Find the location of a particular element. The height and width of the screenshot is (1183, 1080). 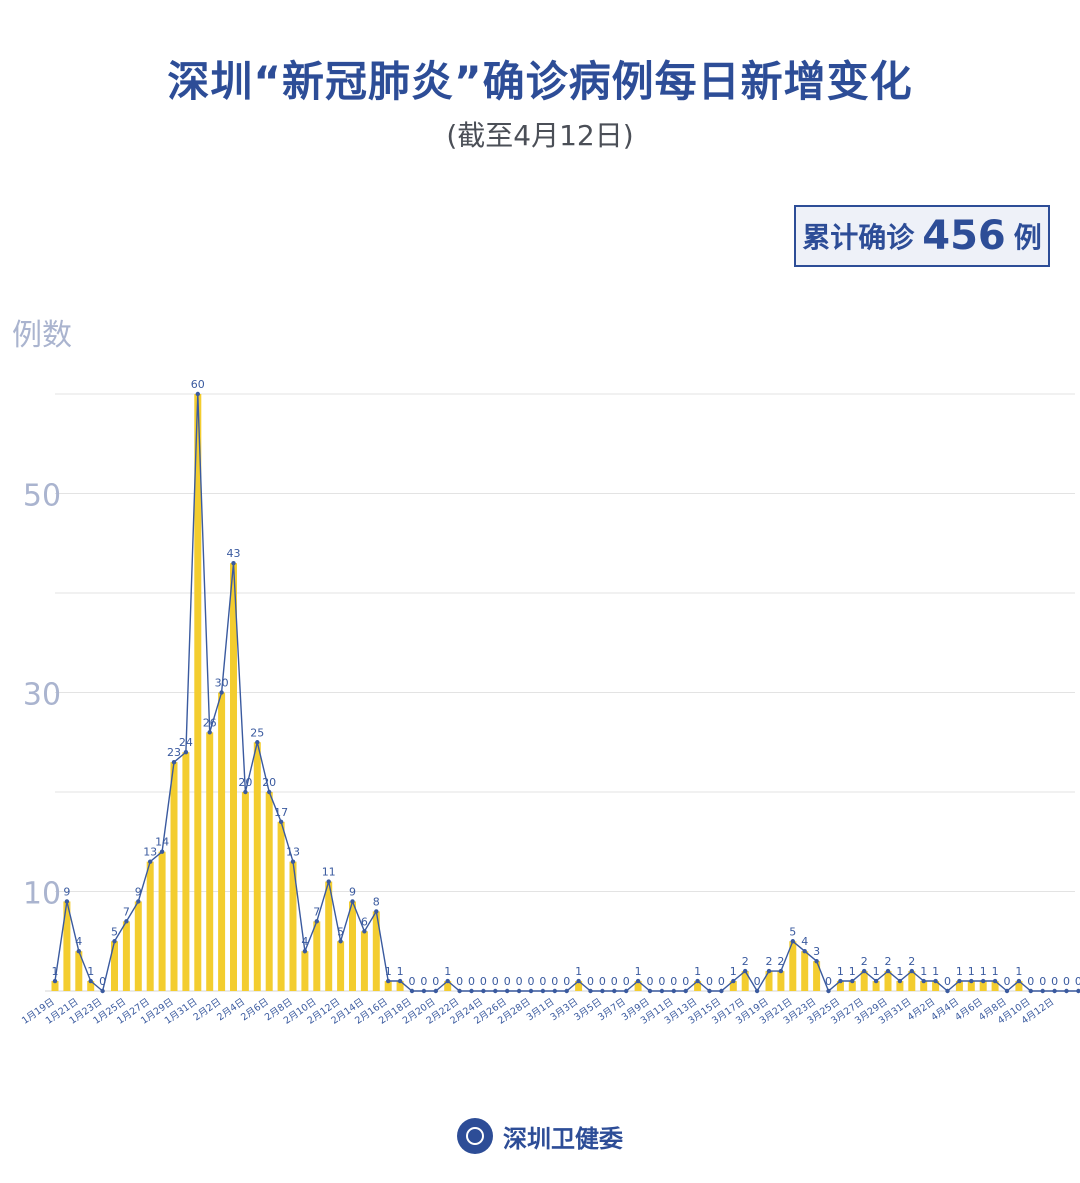

total-unit: 例 is located at coordinates (1027, 237).